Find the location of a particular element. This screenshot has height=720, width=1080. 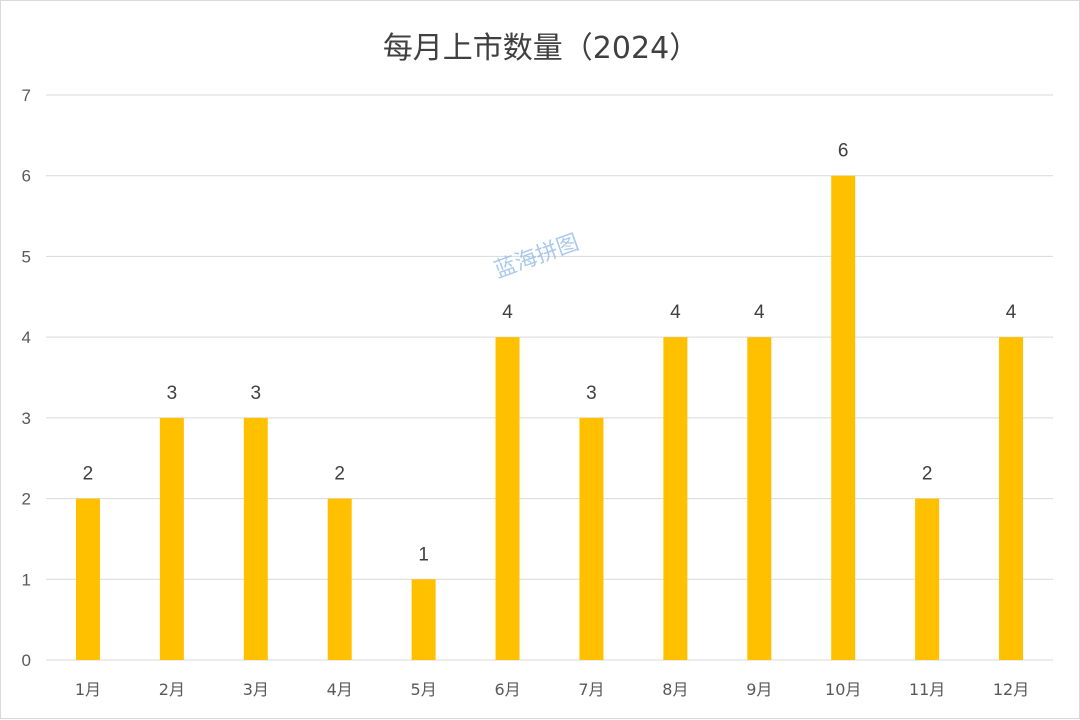

x-axis-ticks: 1月 2月 3月 4月 5月 6月 7月 8月 9月 10月 11月 12月 is located at coordinates (552, 689).